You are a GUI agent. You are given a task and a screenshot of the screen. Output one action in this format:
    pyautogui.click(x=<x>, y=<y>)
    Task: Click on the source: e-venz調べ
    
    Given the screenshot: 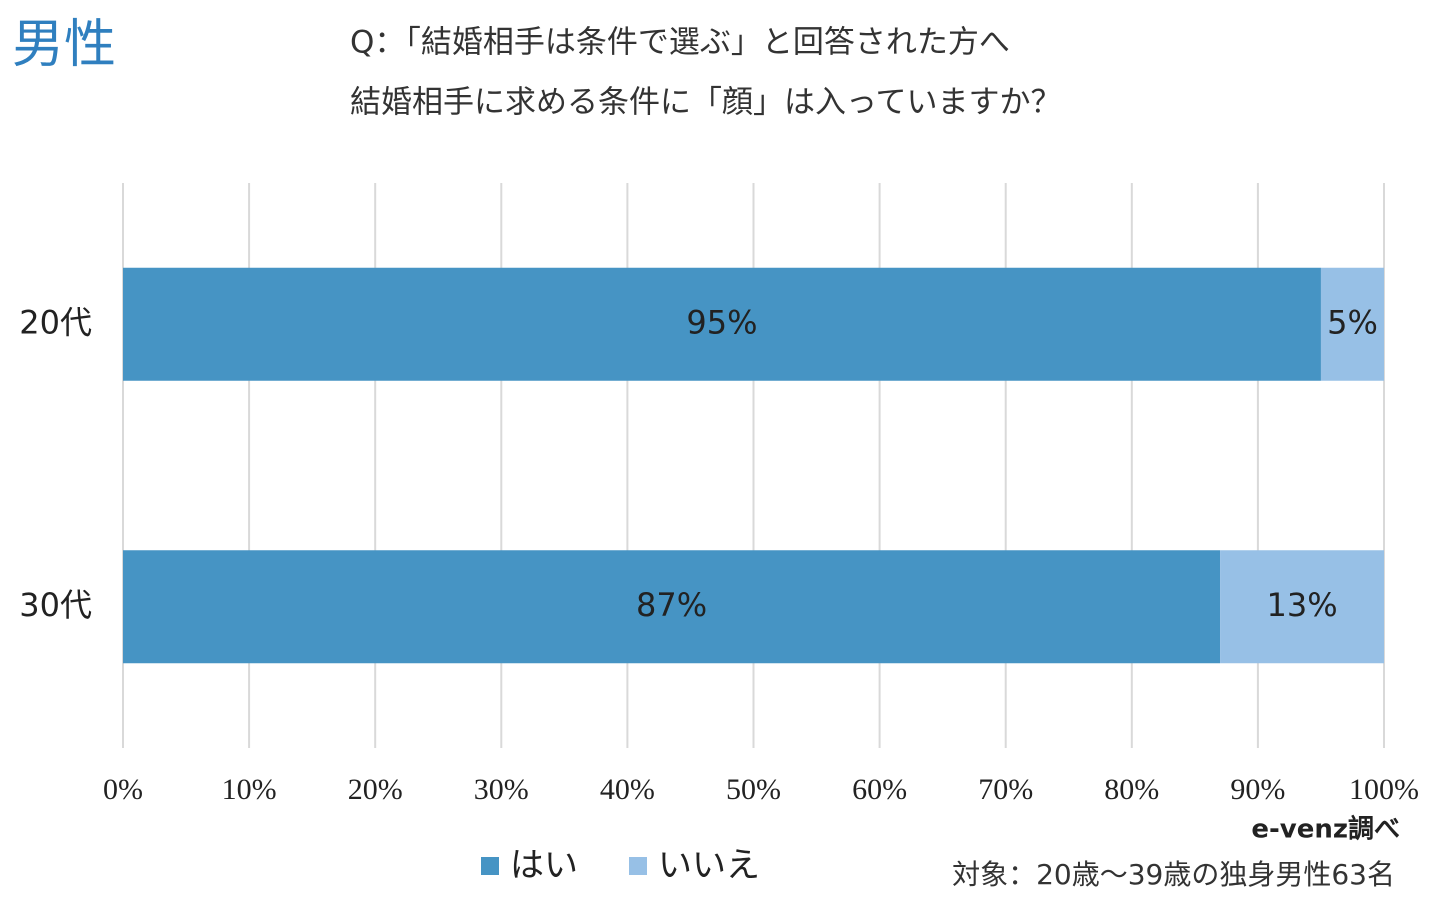 What is the action you would take?
    pyautogui.click(x=1325, y=829)
    